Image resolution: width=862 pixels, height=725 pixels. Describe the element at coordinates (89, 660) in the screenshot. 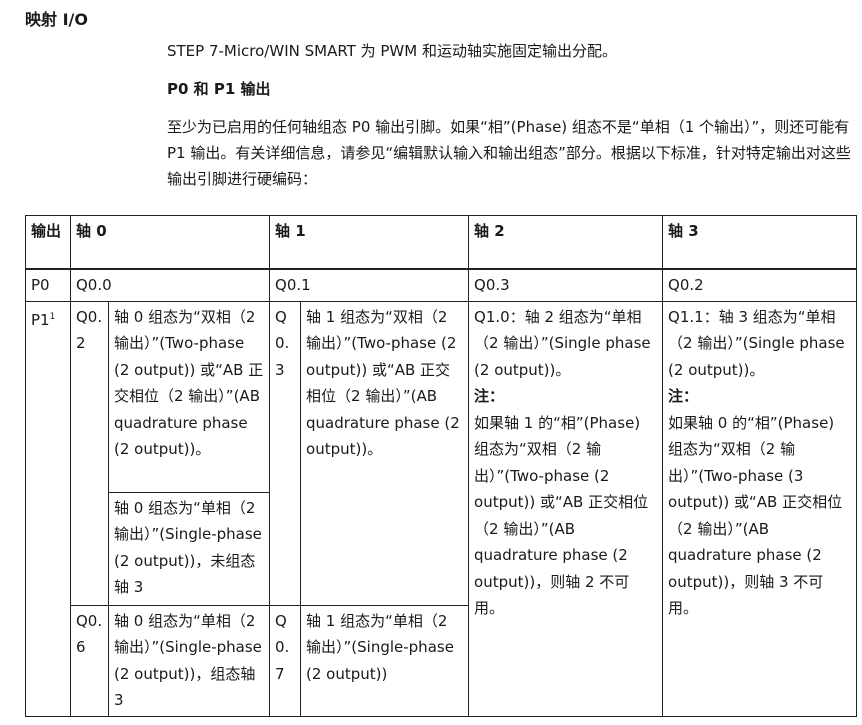

I see `cell: Q0.6` at that location.